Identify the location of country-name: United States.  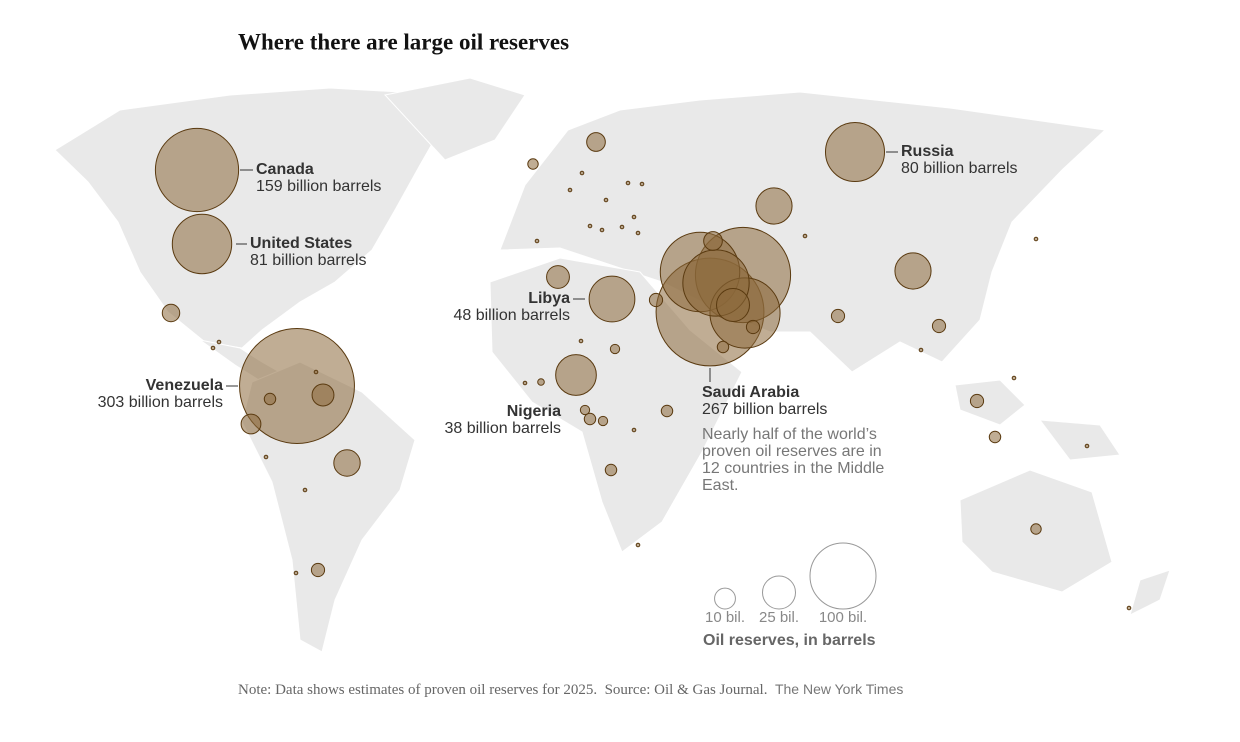
(301, 243).